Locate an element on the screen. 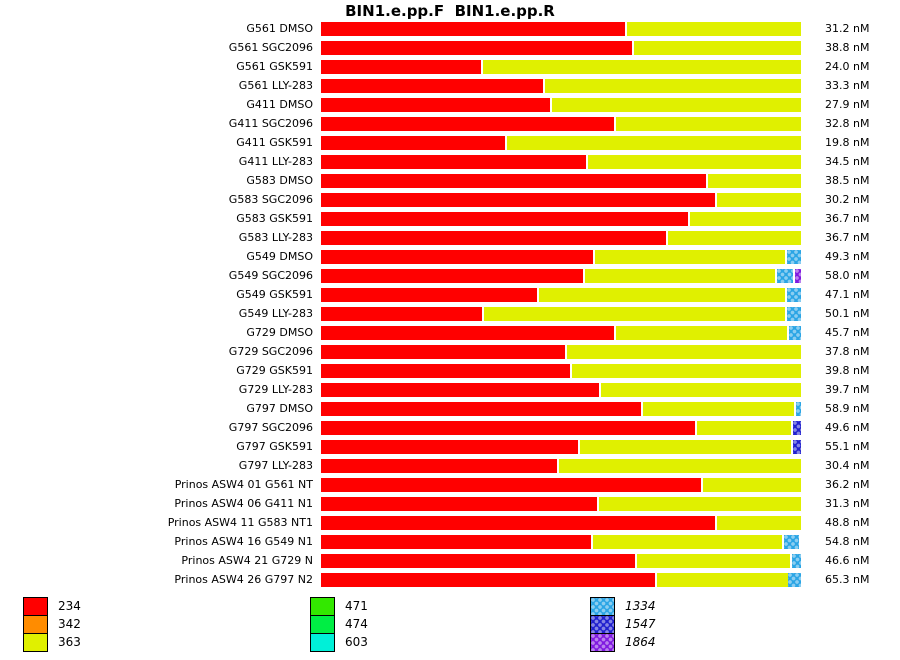  row-value: 31.2 nM is located at coordinates (847, 28).